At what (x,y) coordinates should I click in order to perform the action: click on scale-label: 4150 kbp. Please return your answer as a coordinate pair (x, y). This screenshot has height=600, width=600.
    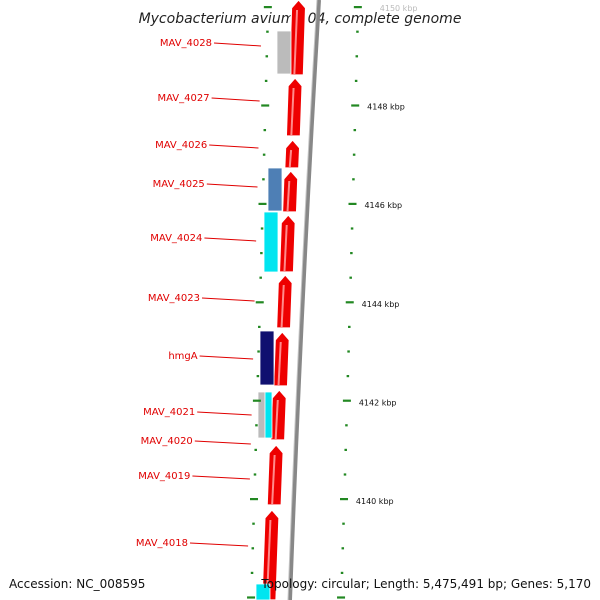
    Looking at the image, I should click on (399, 8).